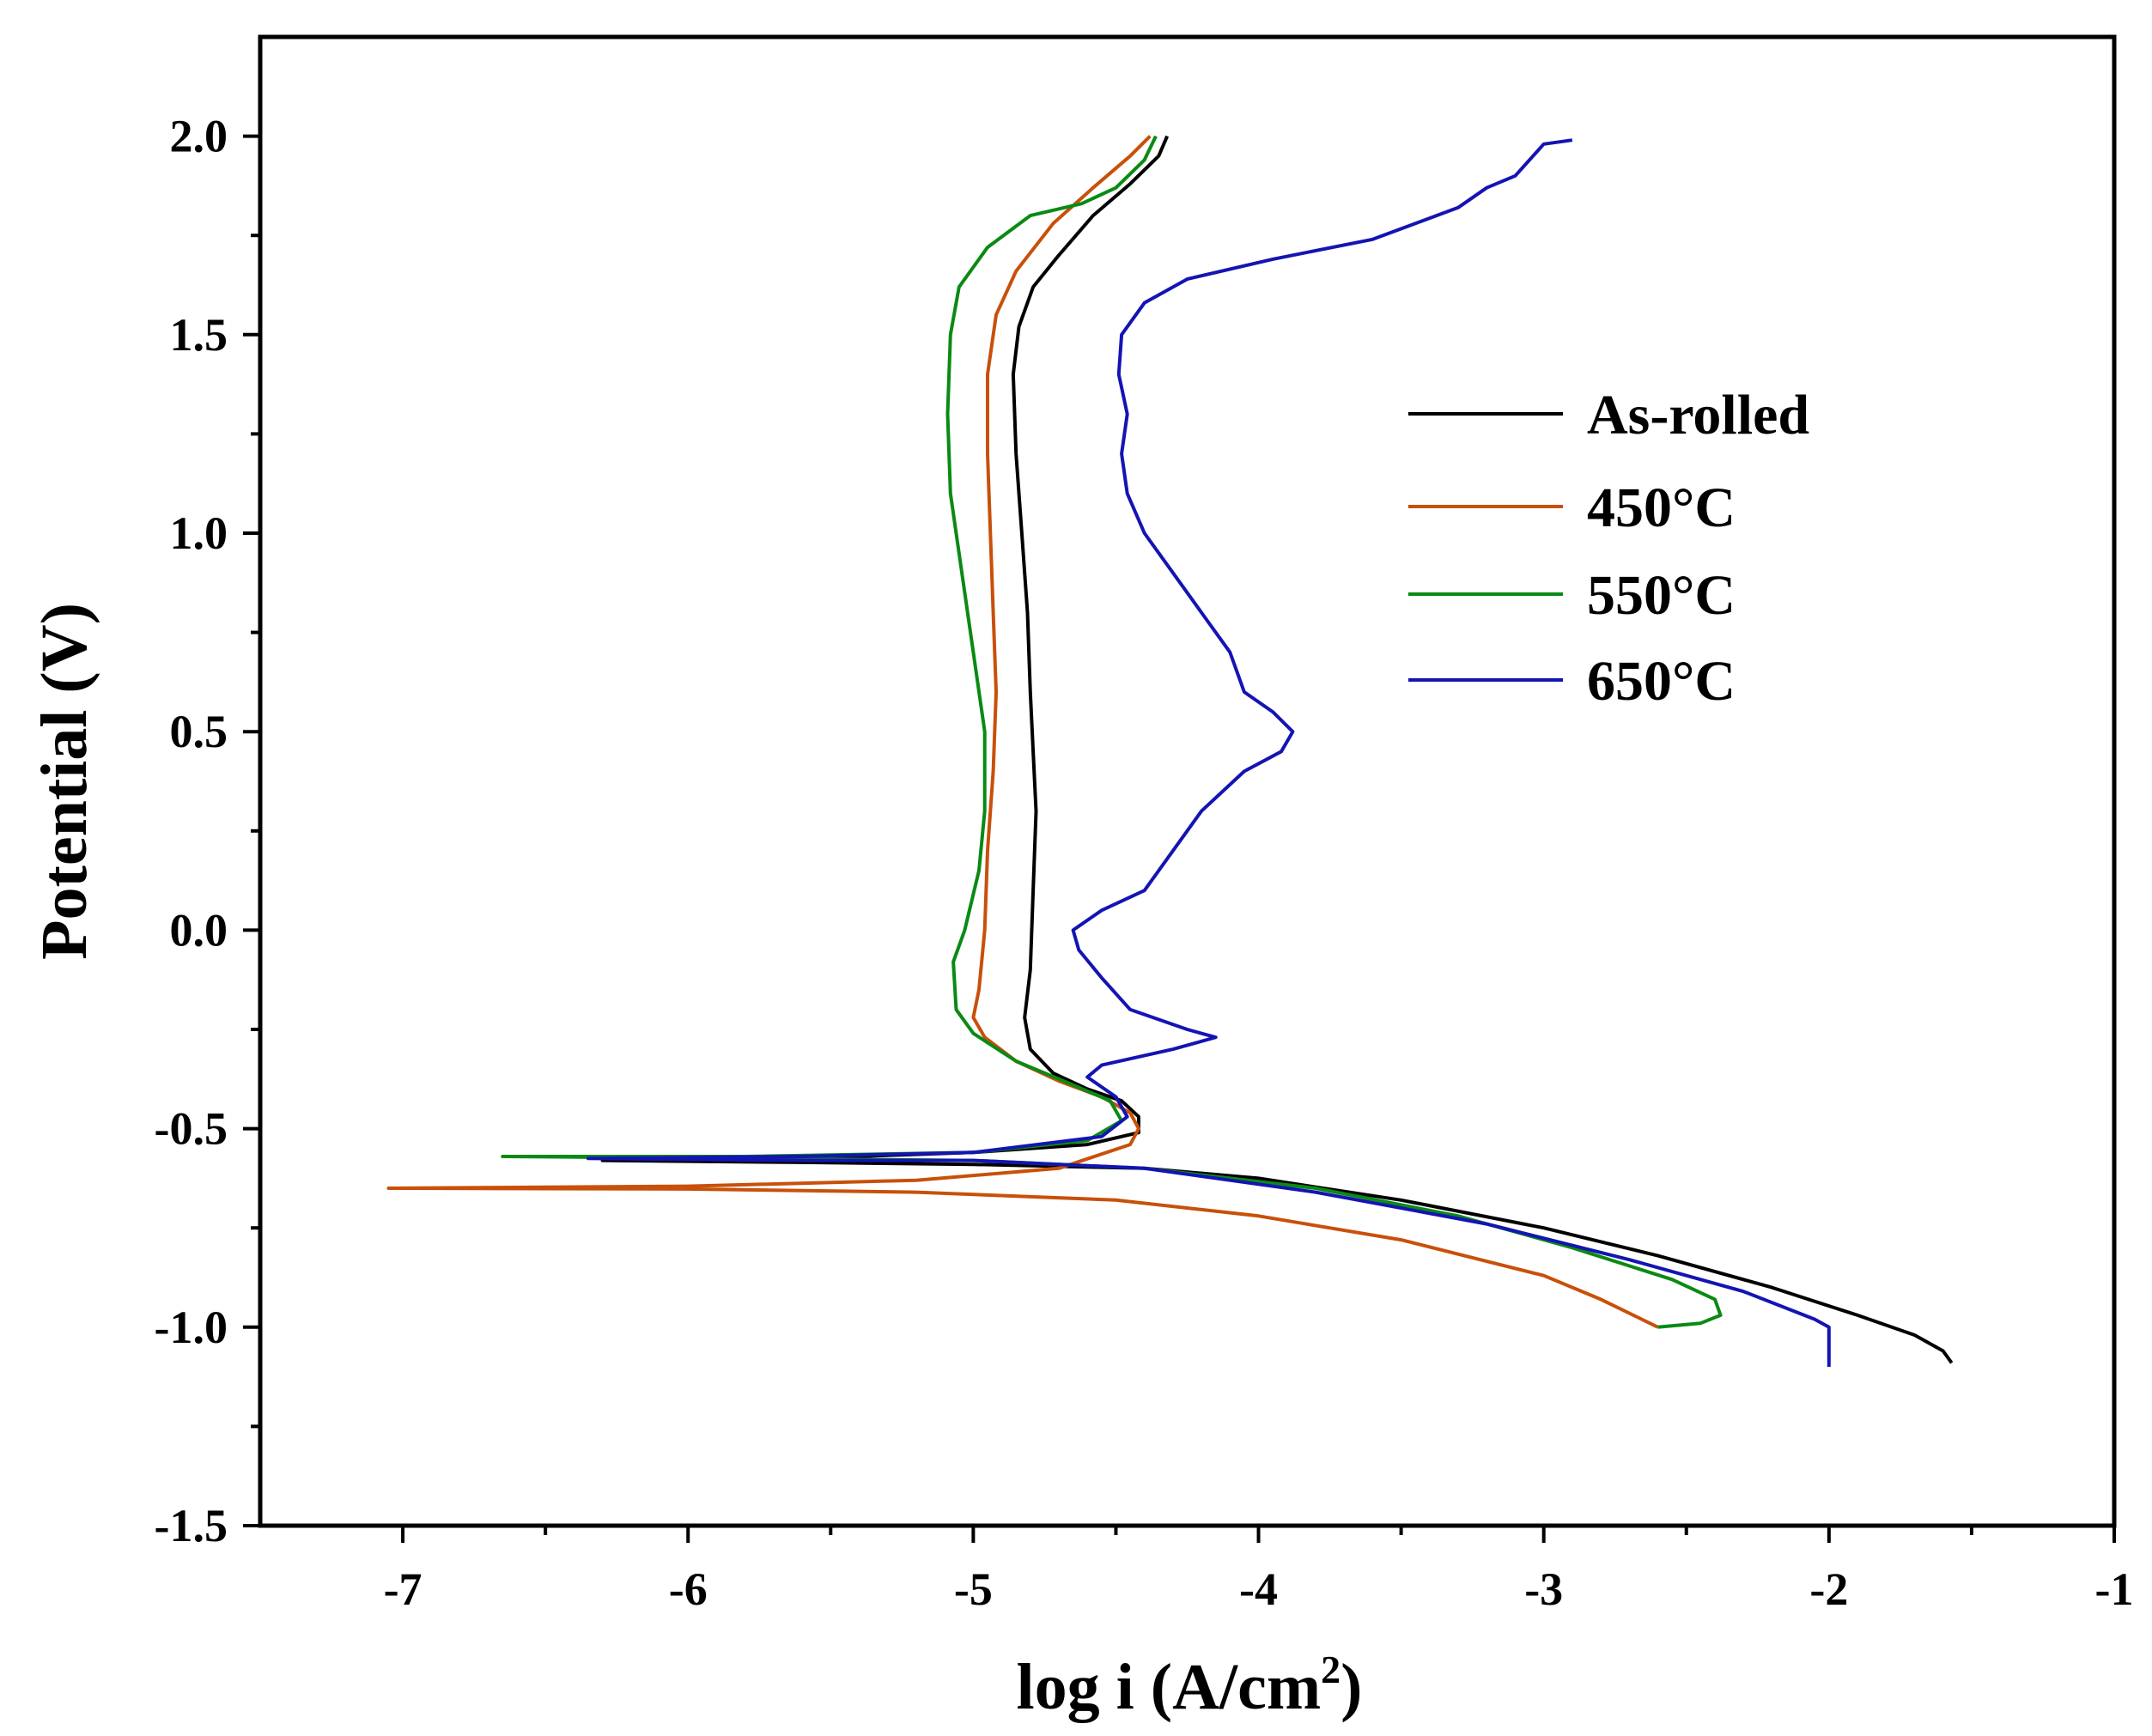  What do you see at coordinates (1828, 1589) in the screenshot?
I see `x-tick-label: -2` at bounding box center [1828, 1589].